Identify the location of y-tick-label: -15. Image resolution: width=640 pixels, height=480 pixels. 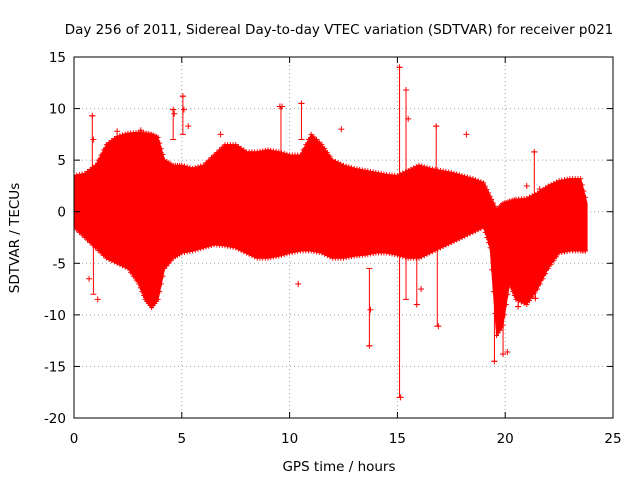
(55, 367).